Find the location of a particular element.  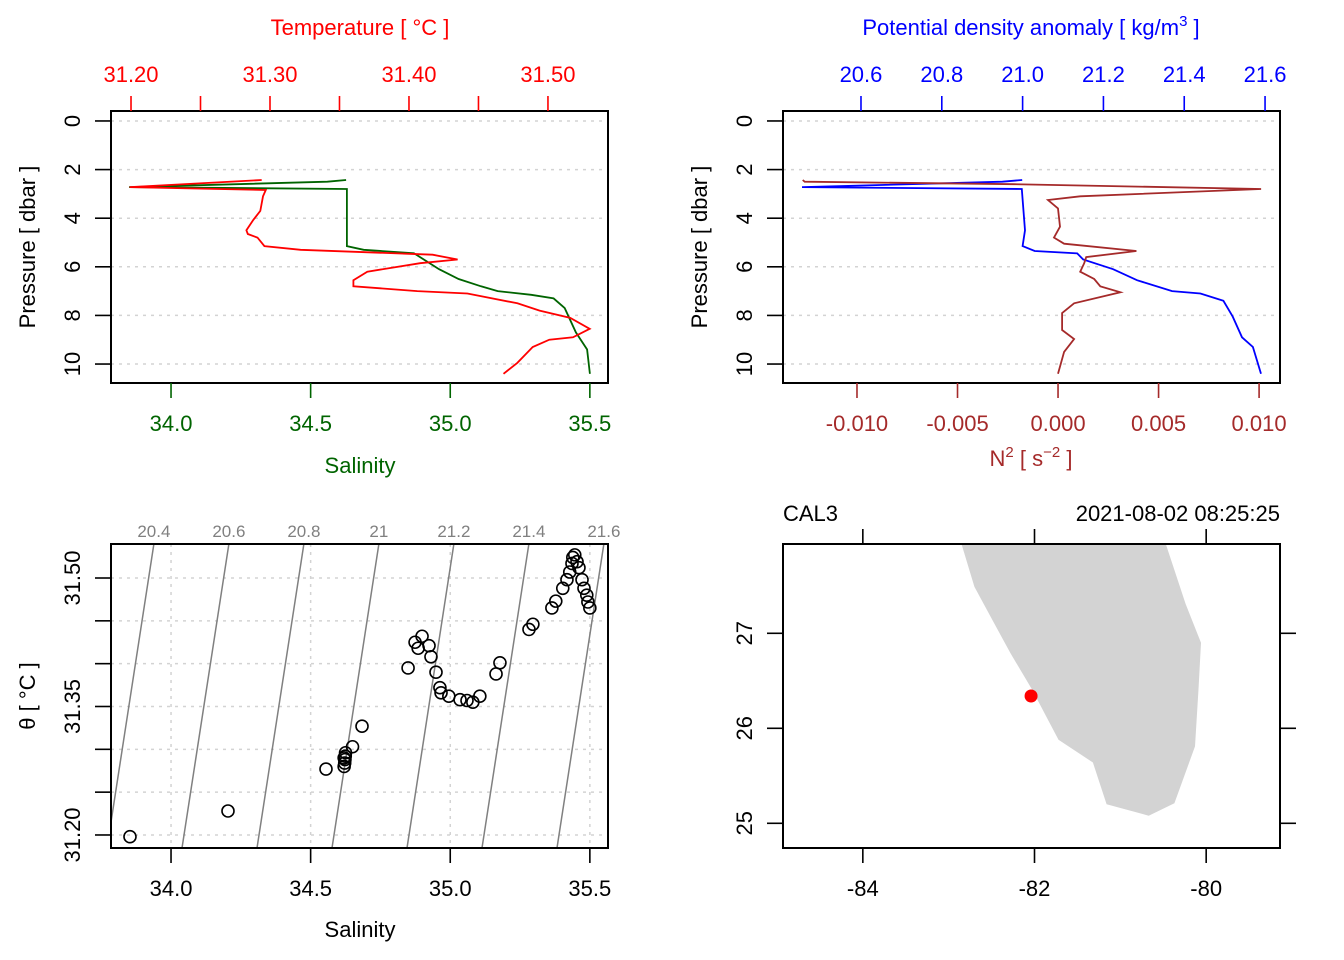

isopycnal-group is located at coordinates (358, 696).